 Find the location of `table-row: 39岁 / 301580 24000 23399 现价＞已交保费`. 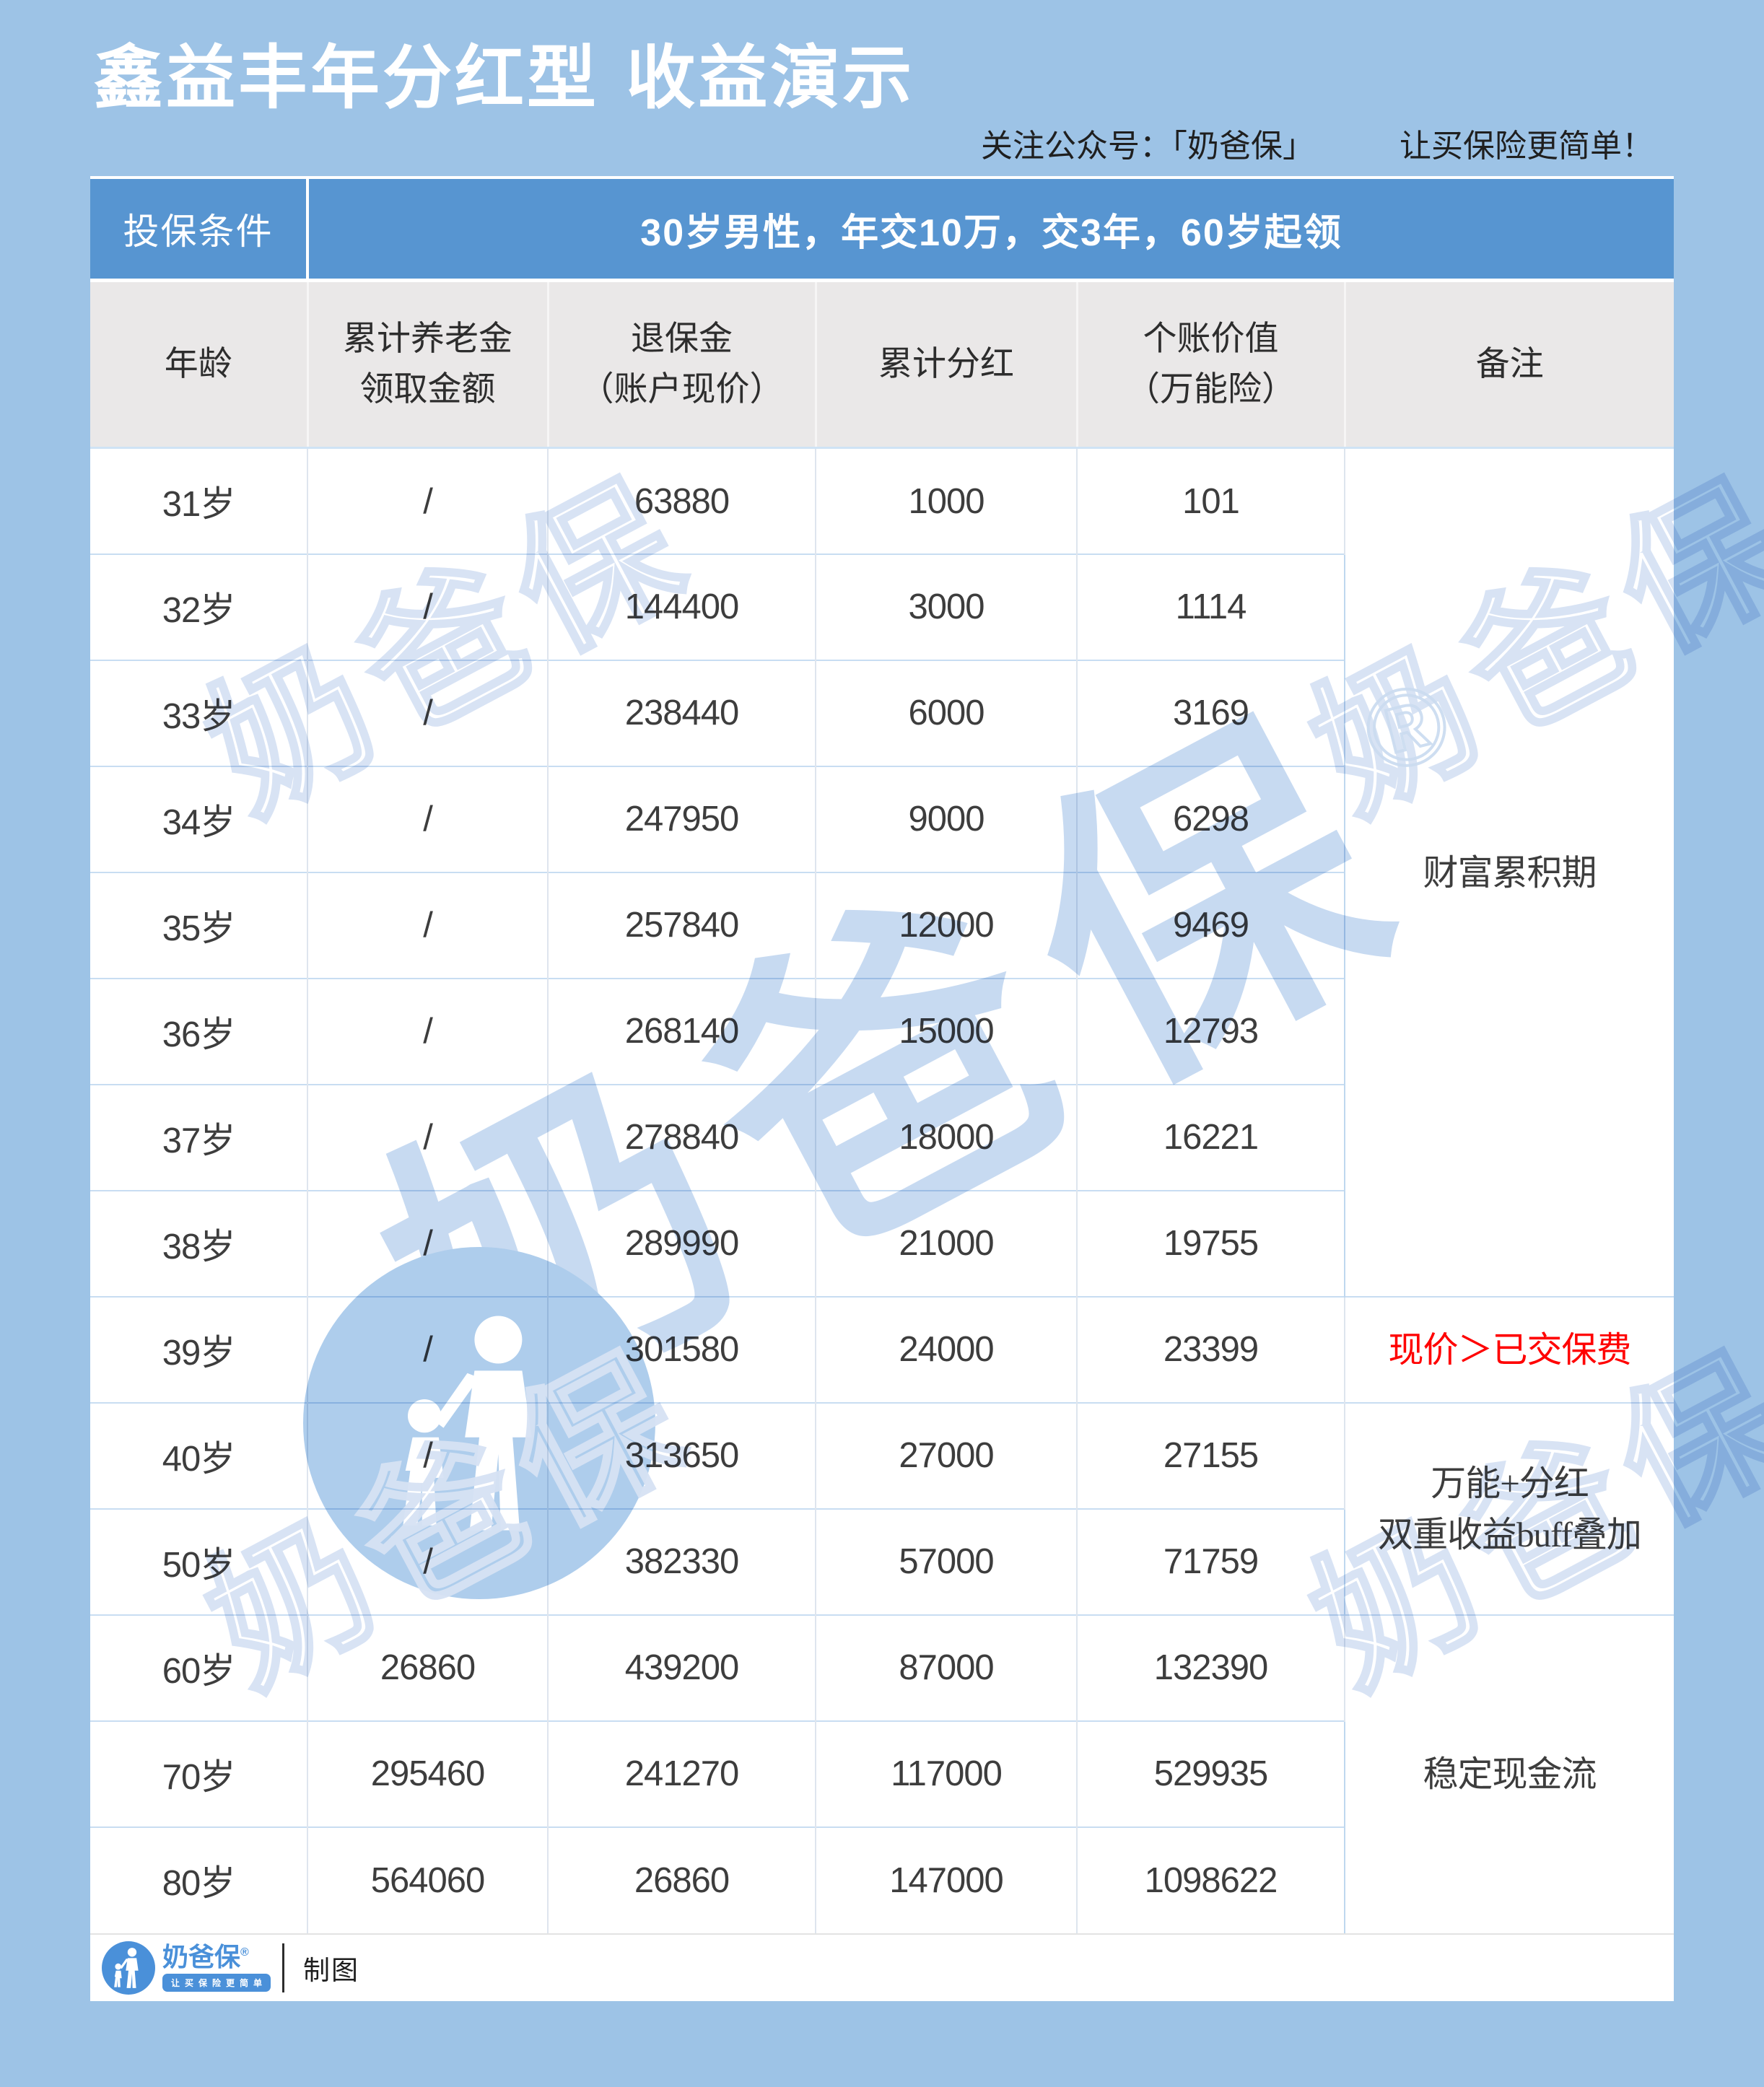

table-row: 39岁 / 301580 24000 23399 现价＞已交保费 is located at coordinates (882, 1349).